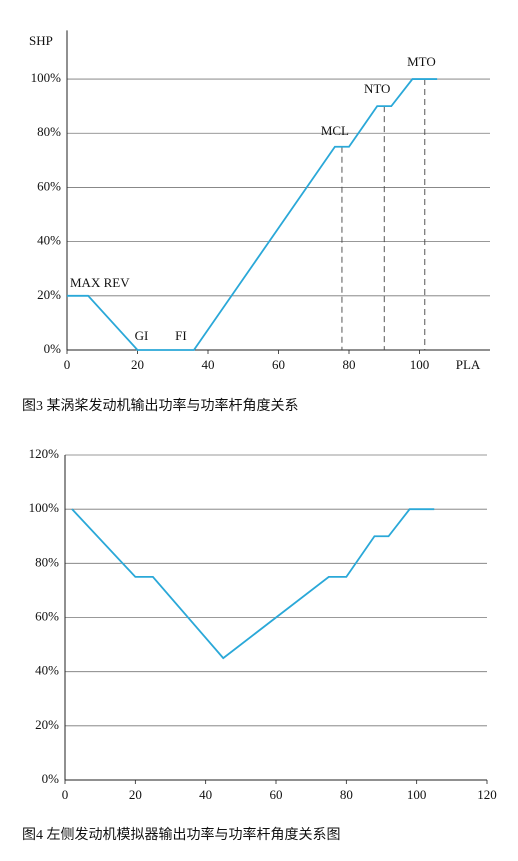 Image resolution: width=518 pixels, height=861 pixels. Describe the element at coordinates (41, 40) in the screenshot. I see `y-axis-label: SHP` at that location.